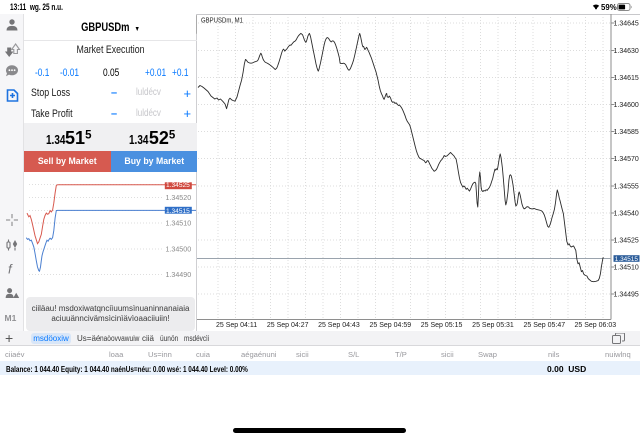 Image resolution: width=640 pixels, height=447 pixels. What do you see at coordinates (626, 78) in the screenshot?
I see `svg-text: 1.34615` at bounding box center [626, 78].